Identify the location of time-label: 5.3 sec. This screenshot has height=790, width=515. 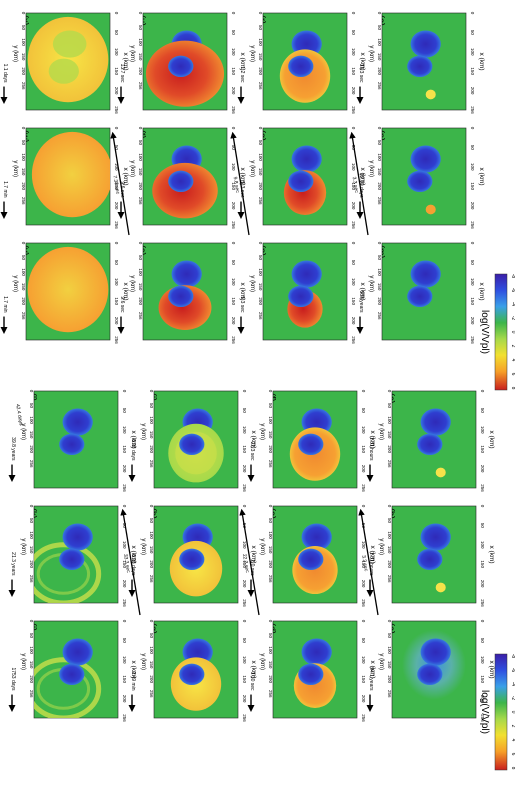
(242, 304).